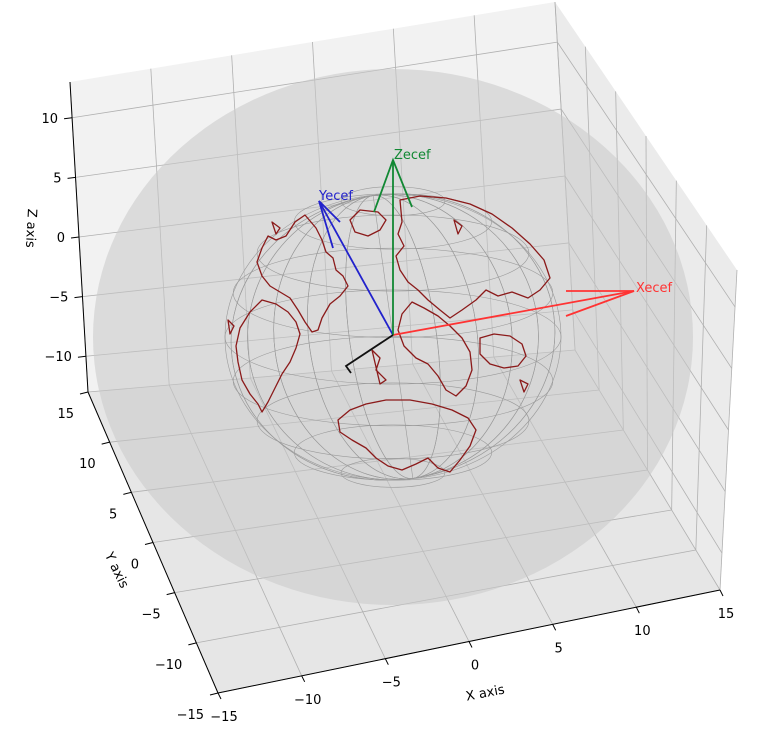  Describe the element at coordinates (50, 119) in the screenshot. I see `z-tick-label: 10` at that location.